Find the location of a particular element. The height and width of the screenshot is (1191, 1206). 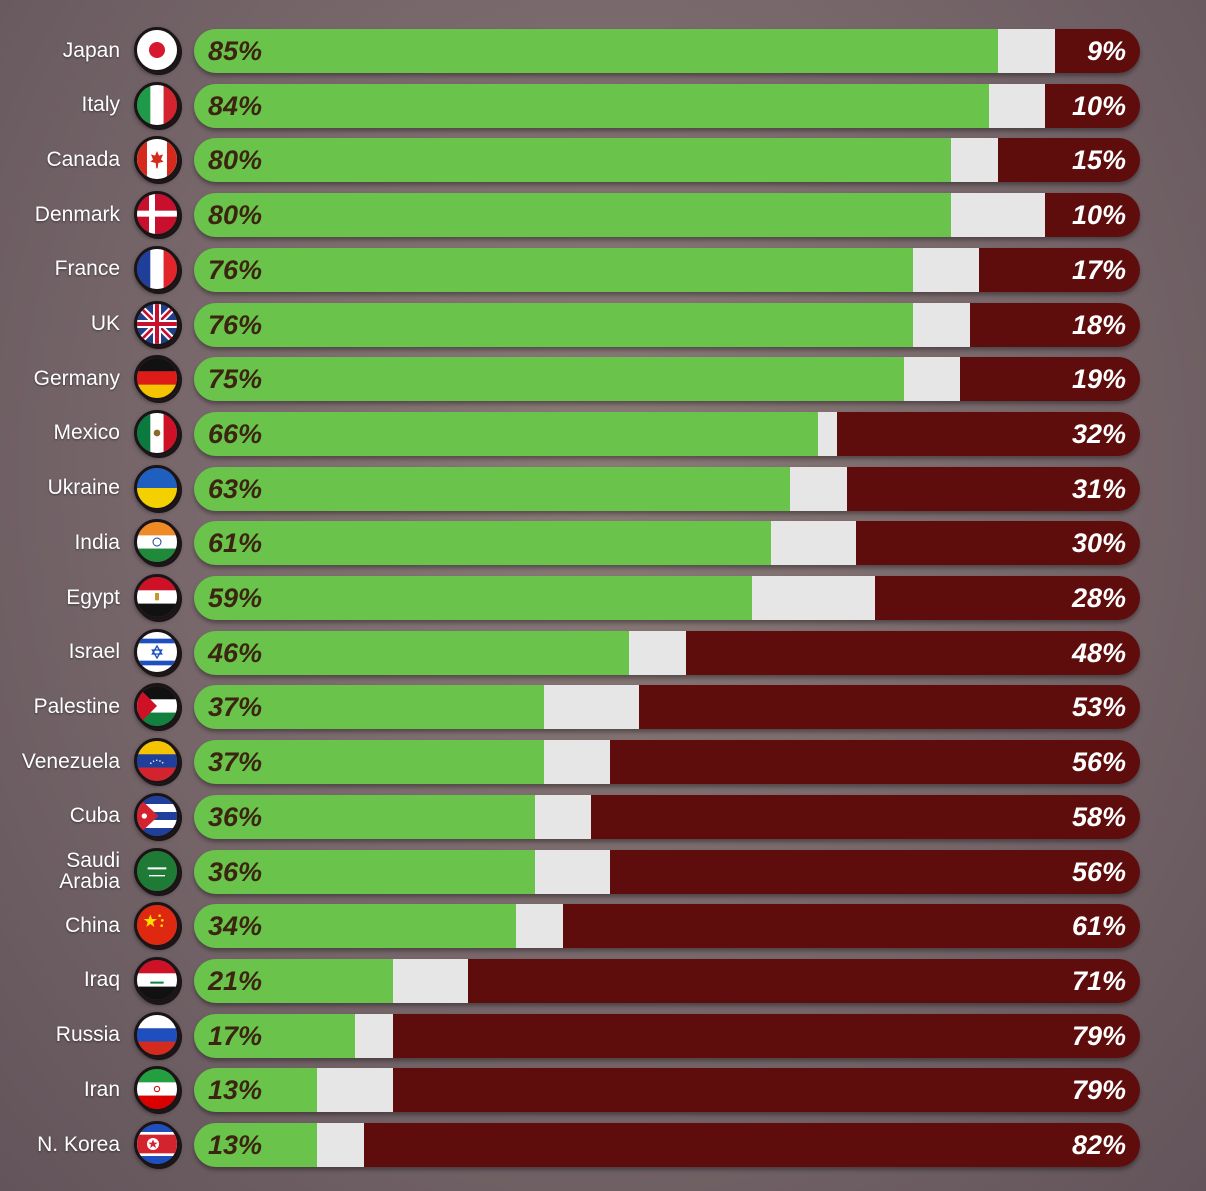

north-korea-flag-icon is located at coordinates (157, 1144).